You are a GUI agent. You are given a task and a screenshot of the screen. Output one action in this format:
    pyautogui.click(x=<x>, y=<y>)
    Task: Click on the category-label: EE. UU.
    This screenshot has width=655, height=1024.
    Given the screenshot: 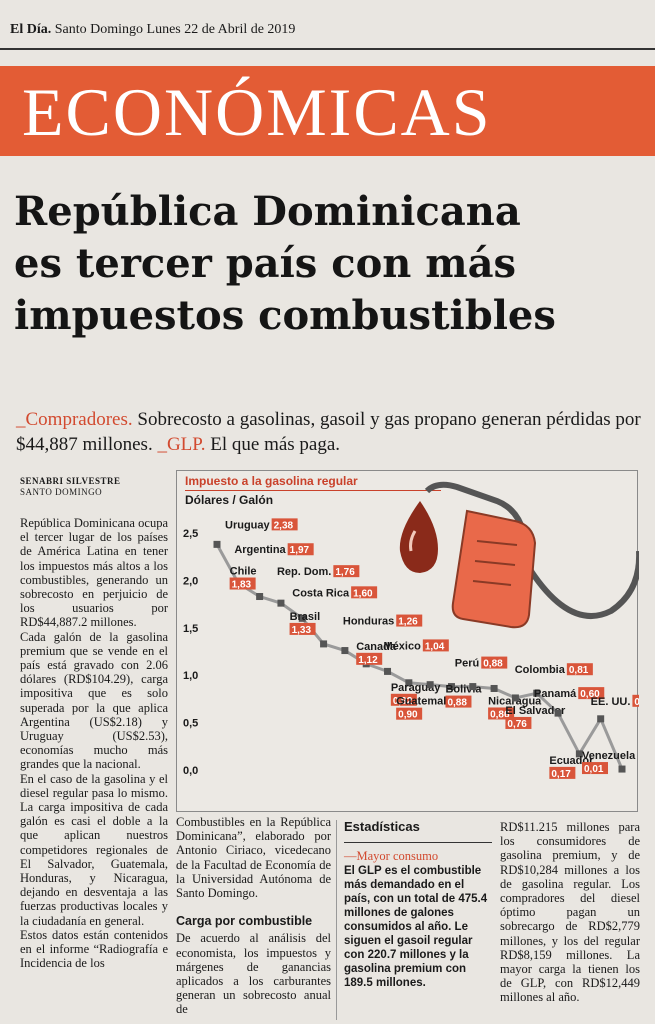 What is the action you would take?
    pyautogui.click(x=611, y=702)
    